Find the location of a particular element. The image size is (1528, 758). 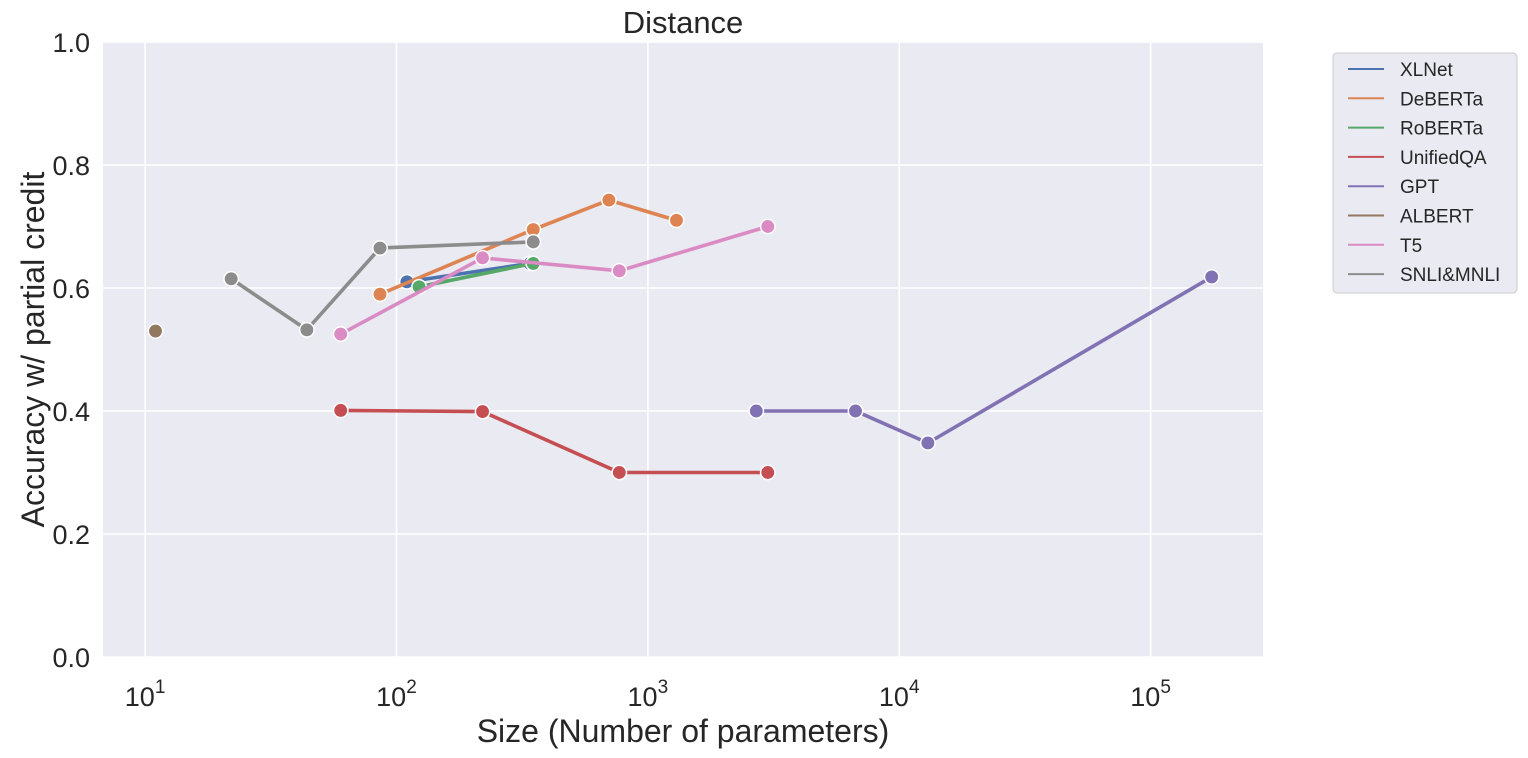

x-tick-exponent: 4 is located at coordinates (914, 687).